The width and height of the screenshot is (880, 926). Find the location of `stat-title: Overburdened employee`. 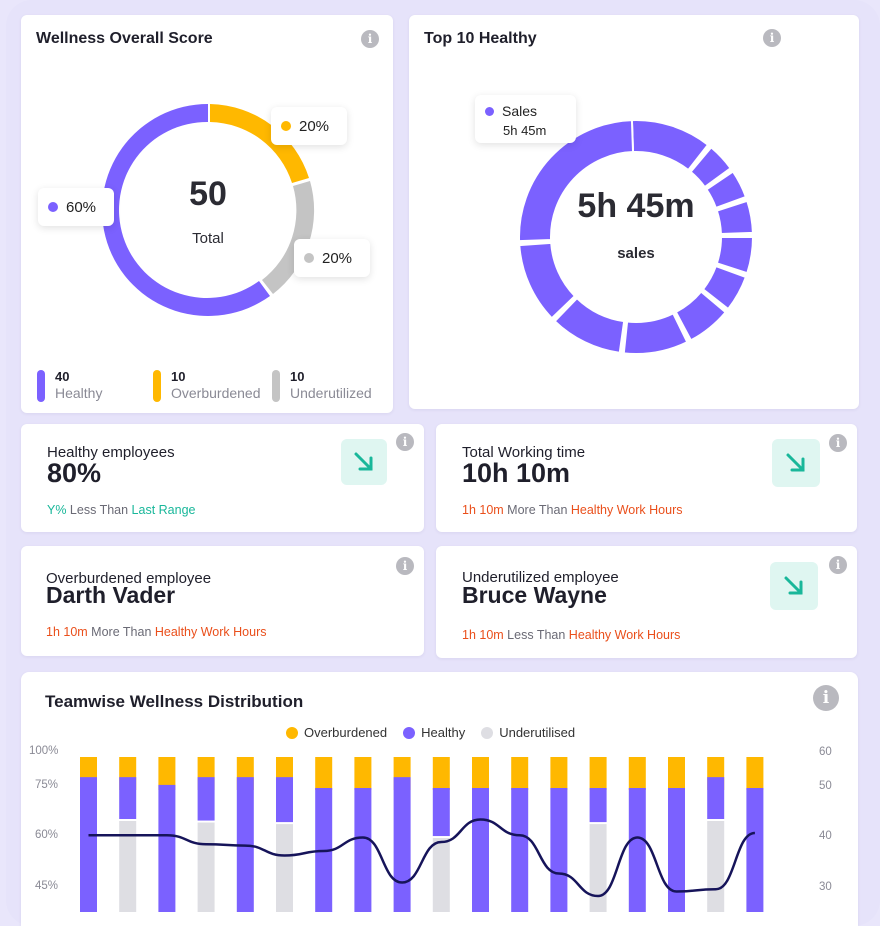

stat-title: Overburdened employee is located at coordinates (129, 578).